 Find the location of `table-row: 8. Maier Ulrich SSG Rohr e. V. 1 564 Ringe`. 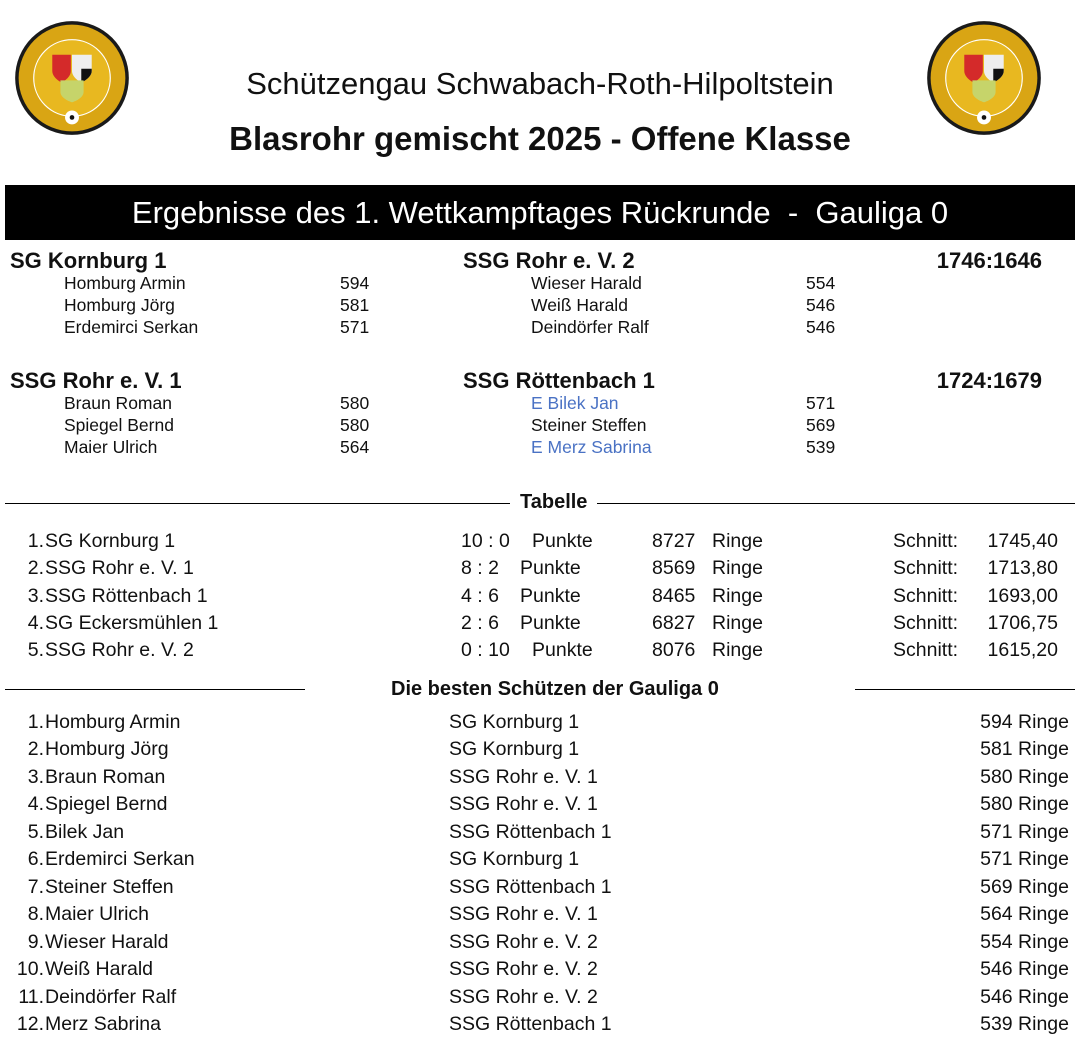

table-row: 8. Maier Ulrich SSG Rohr e. V. 1 564 Ringe is located at coordinates (540, 916).